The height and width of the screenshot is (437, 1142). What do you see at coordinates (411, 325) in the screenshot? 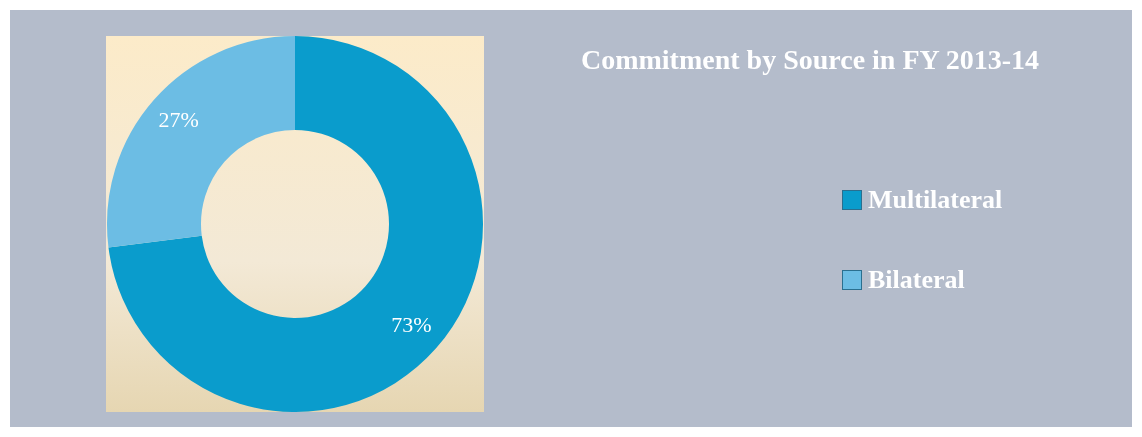
I see `data-label: 73%` at bounding box center [411, 325].